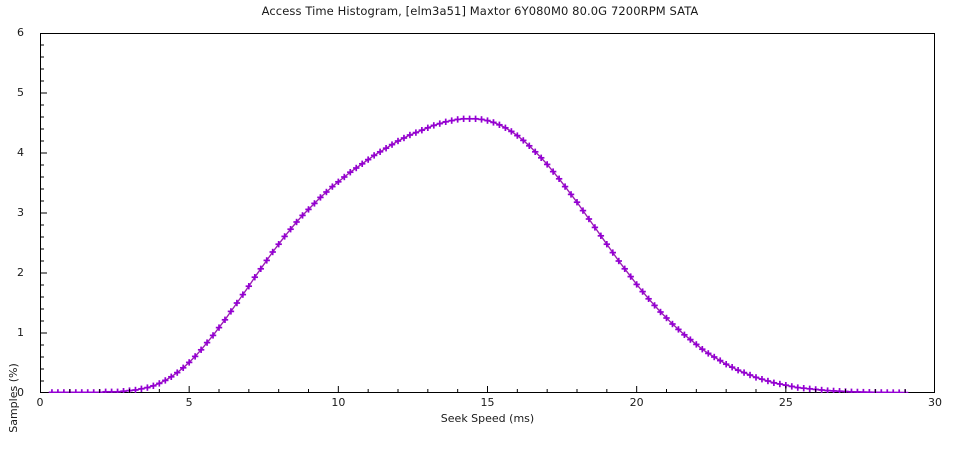 The image size is (960, 468). Describe the element at coordinates (20, 392) in the screenshot. I see `y-tick-label: 0` at that location.